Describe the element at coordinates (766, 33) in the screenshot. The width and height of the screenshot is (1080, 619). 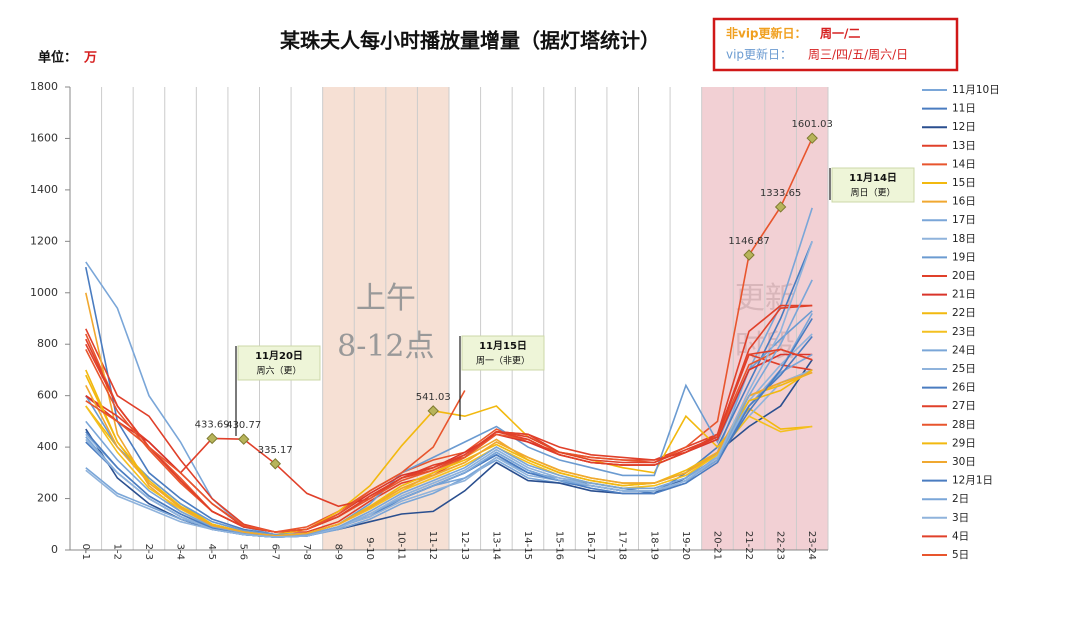
I see `note-label: 非vip更新日：` at that location.